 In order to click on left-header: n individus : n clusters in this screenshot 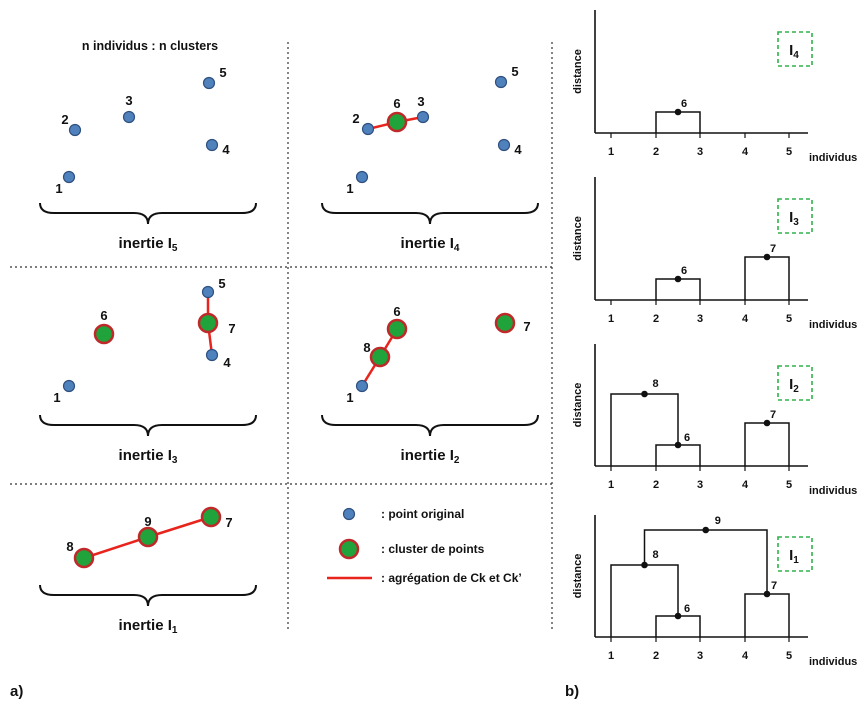, I will do `click(150, 46)`.